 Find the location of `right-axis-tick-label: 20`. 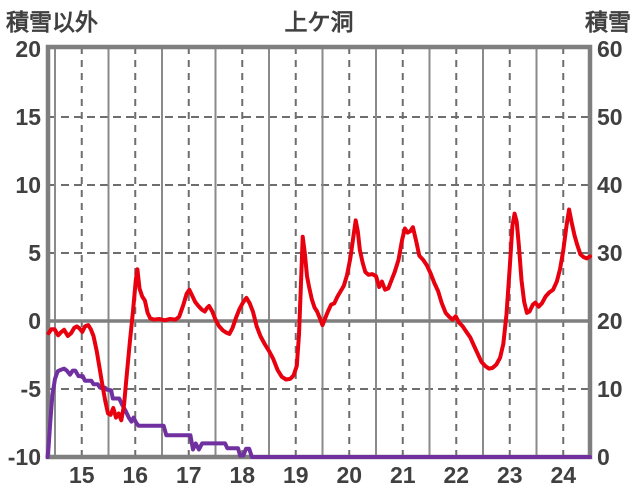

right-axis-tick-label: 20 is located at coordinates (610, 321).